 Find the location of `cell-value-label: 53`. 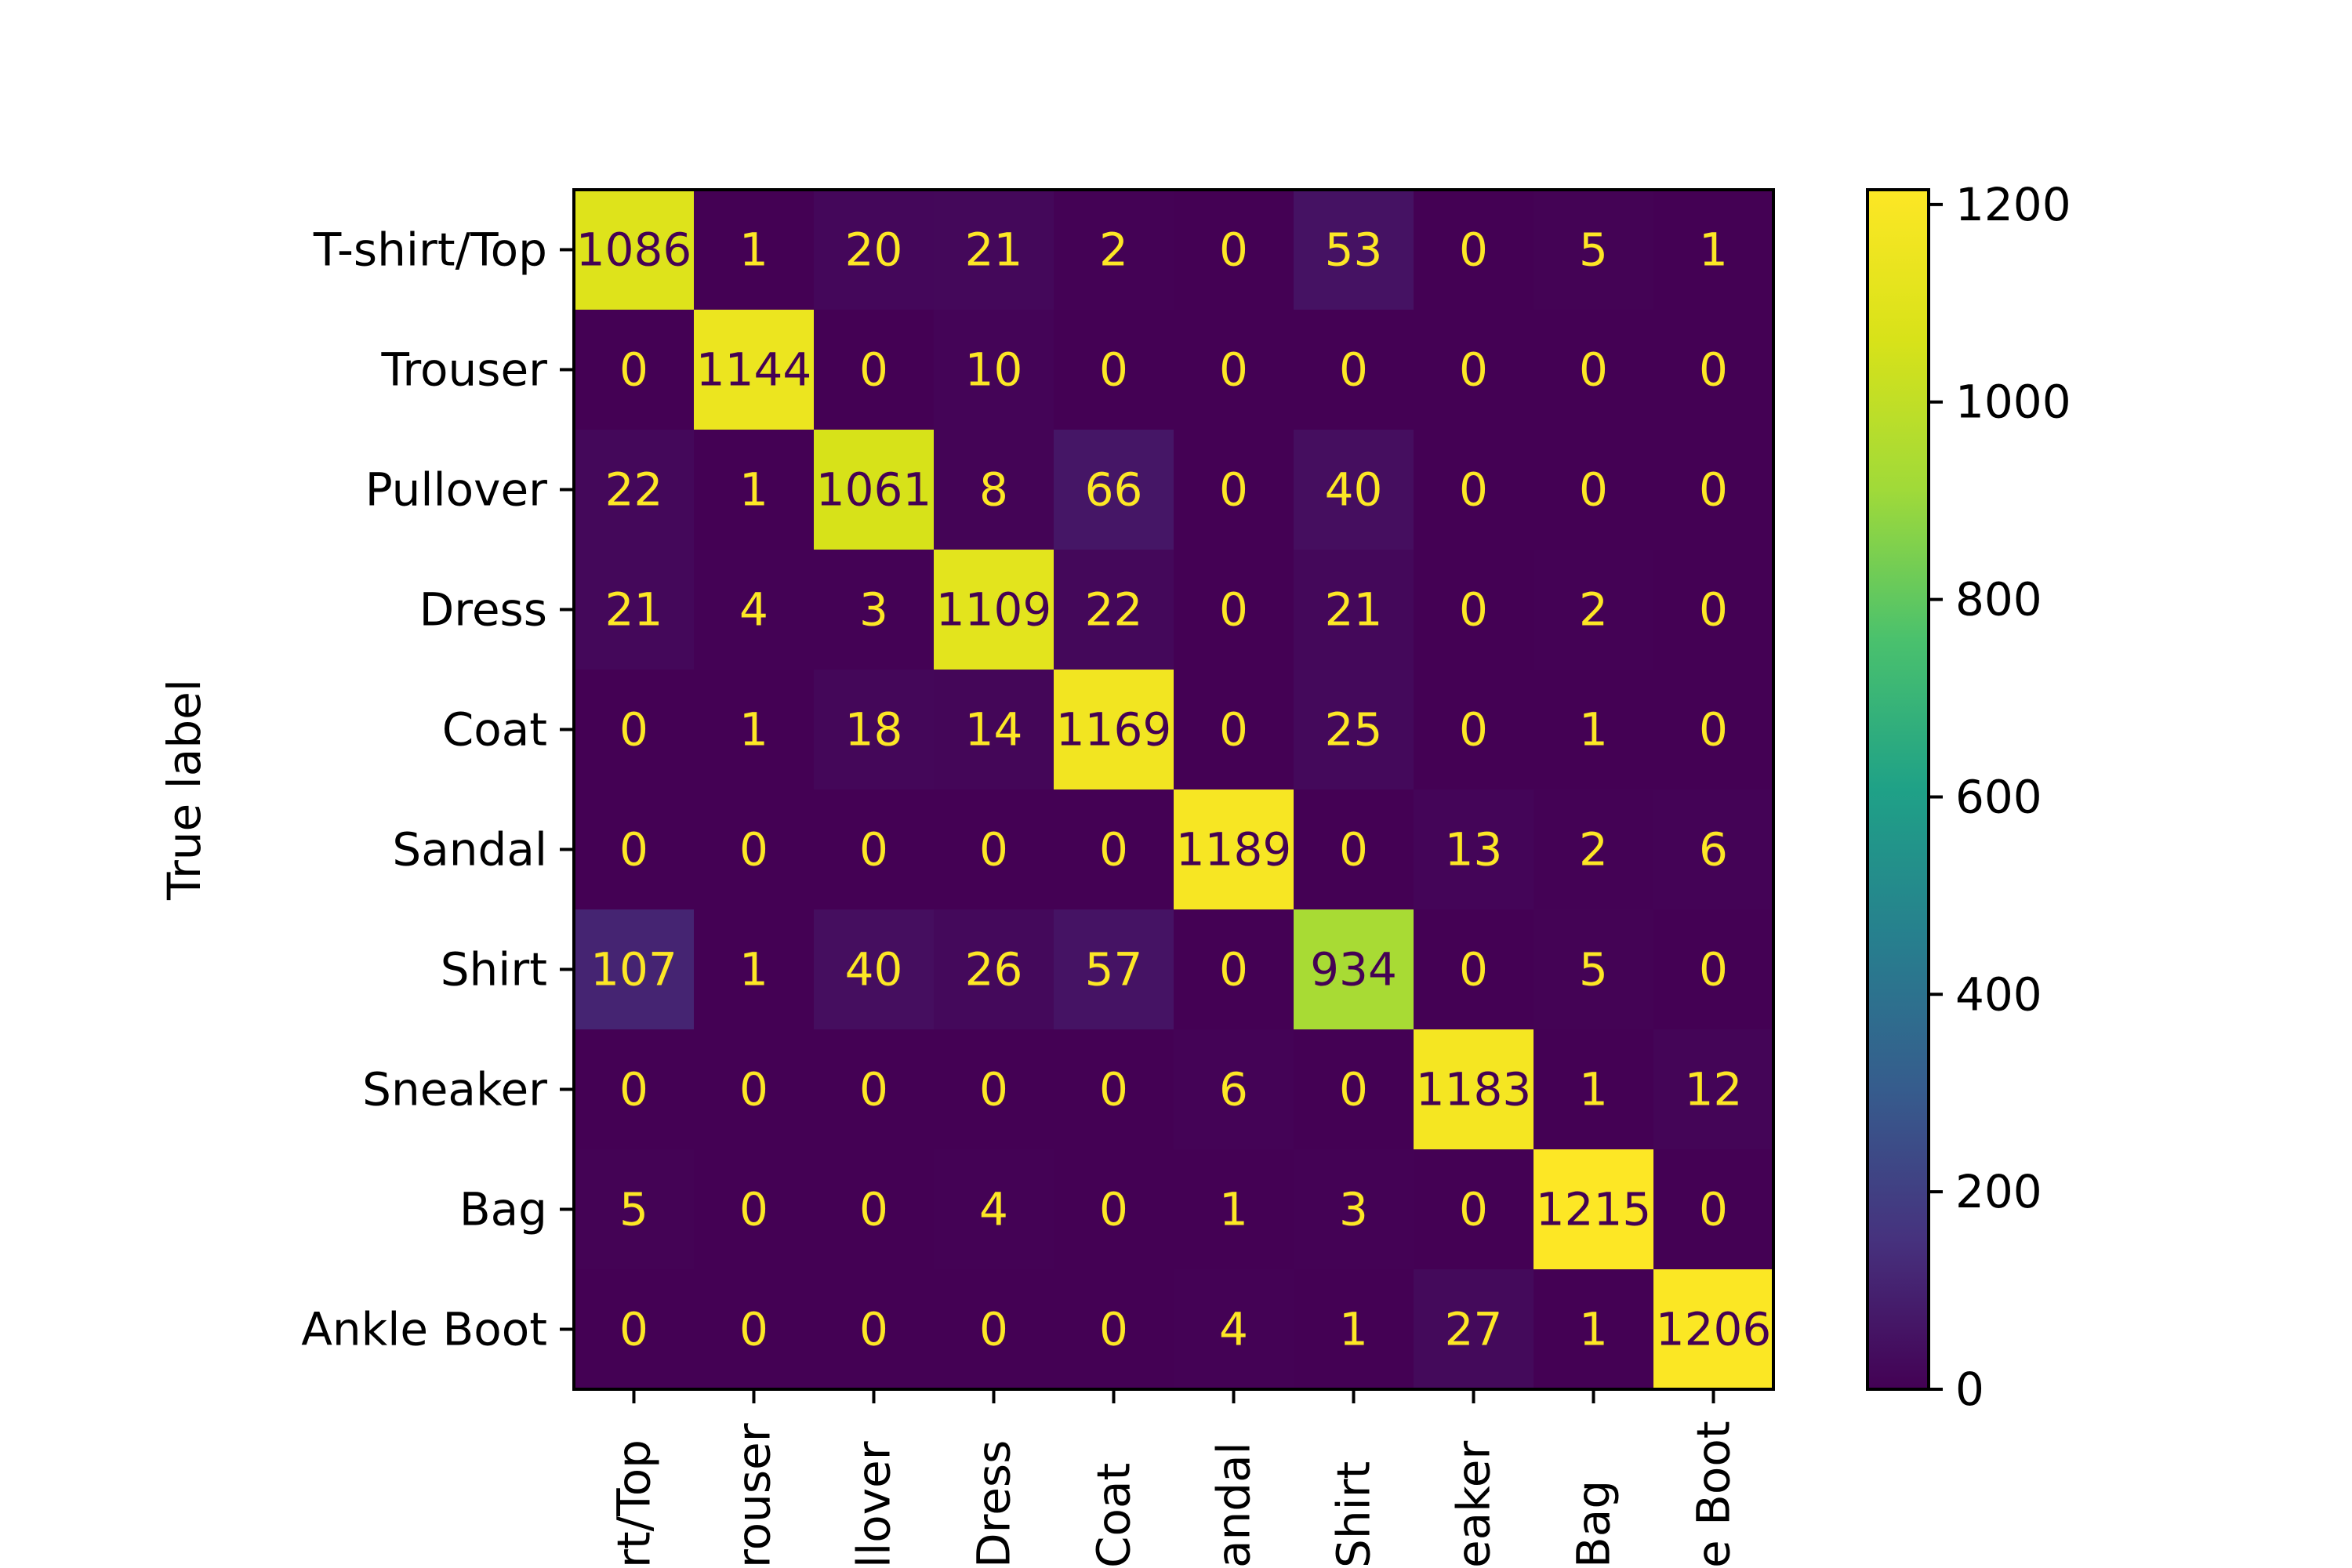

cell-value-label: 53 is located at coordinates (1354, 250).